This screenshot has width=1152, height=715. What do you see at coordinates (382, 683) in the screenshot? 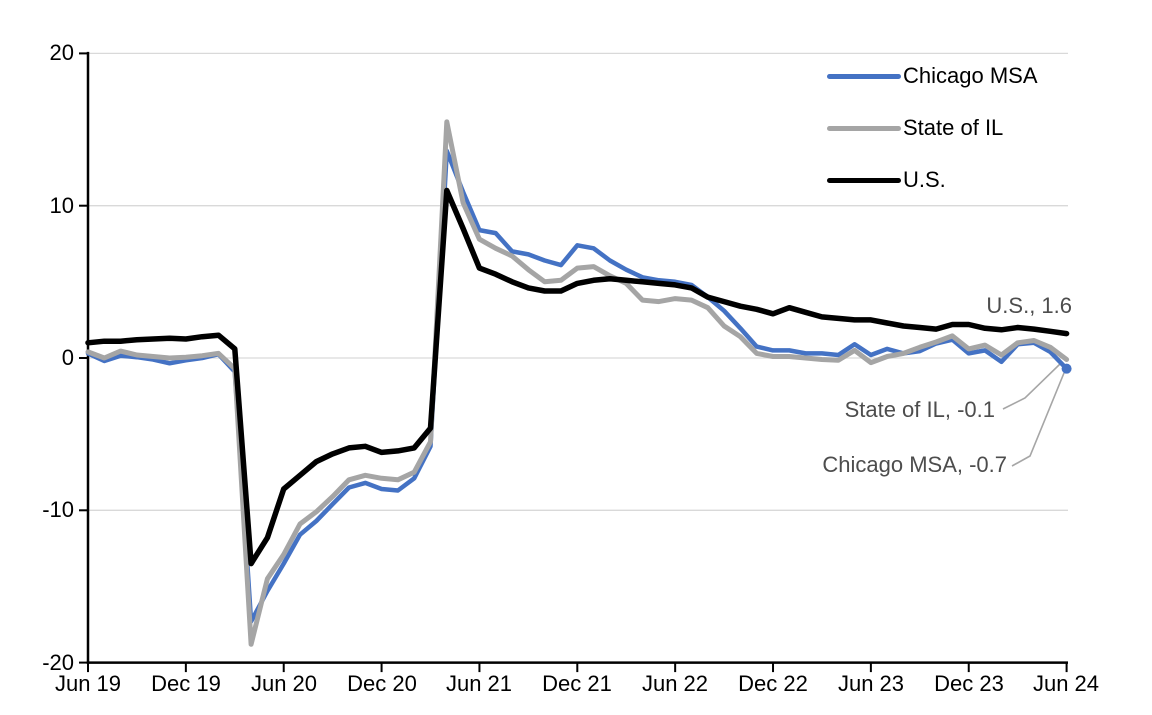
I see `x-tick-label: Dec 20` at bounding box center [382, 683].